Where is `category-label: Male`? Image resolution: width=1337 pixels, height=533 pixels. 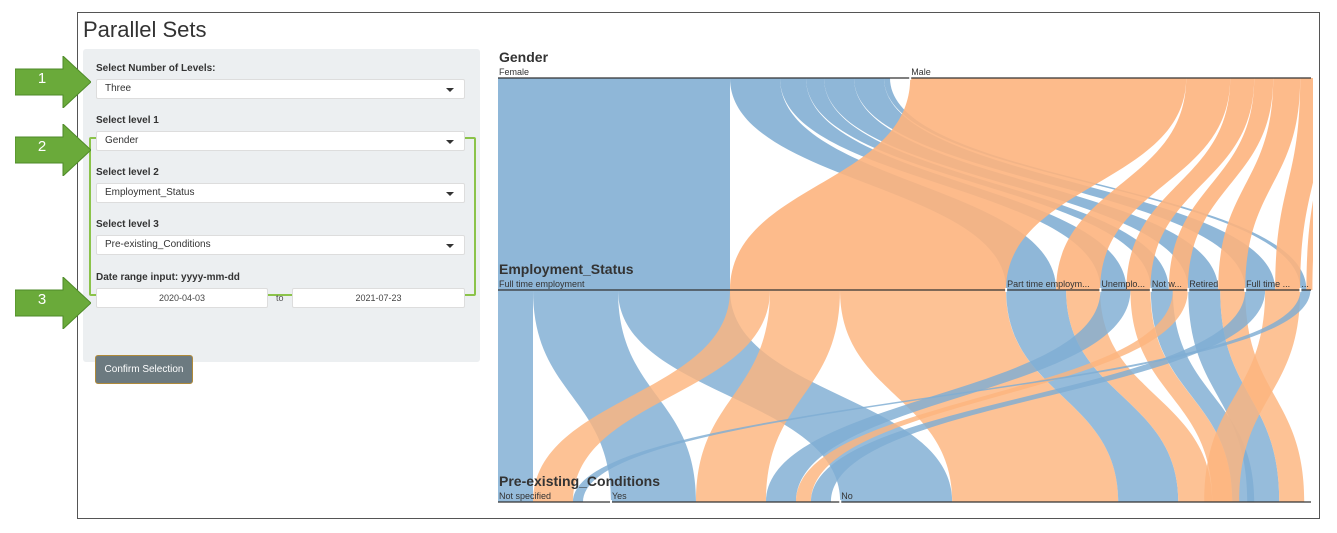 category-label: Male is located at coordinates (921, 72).